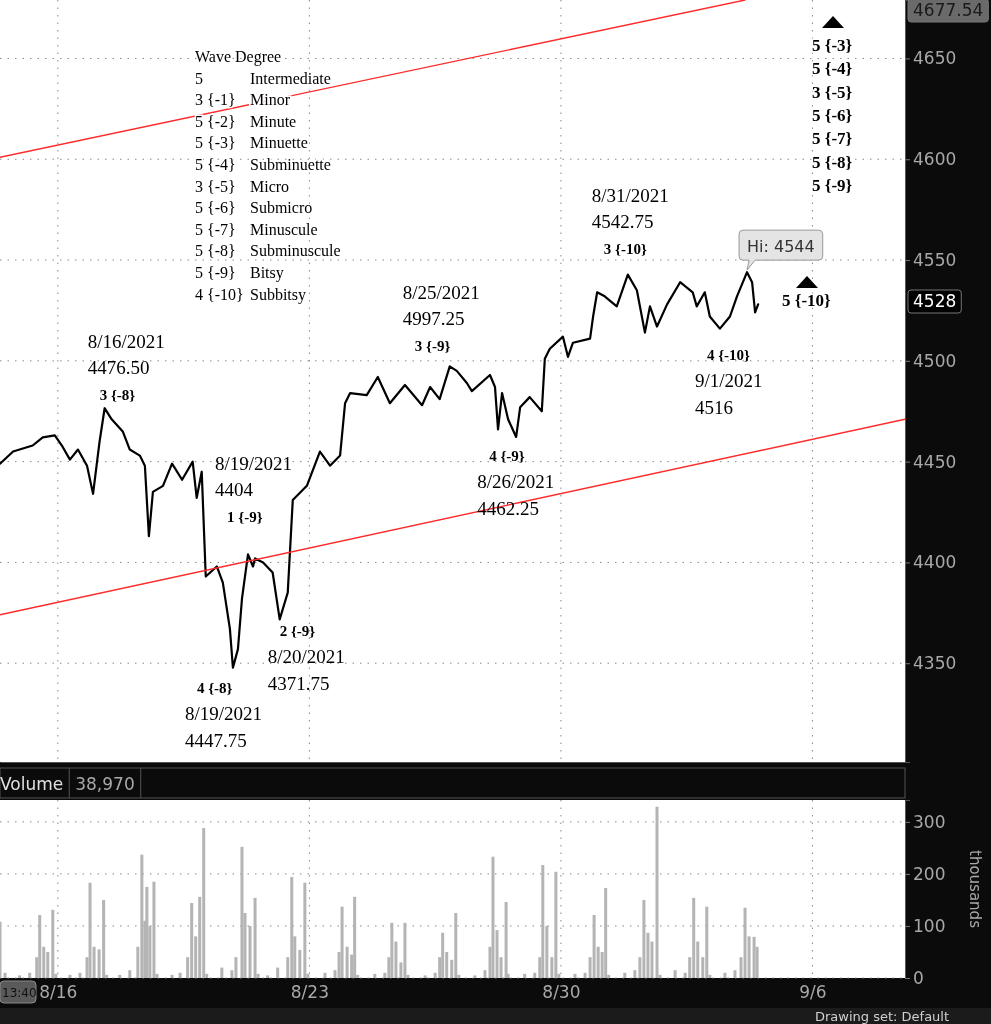 The image size is (991, 1024). I want to click on y-tick-label: 4400, so click(935, 562).